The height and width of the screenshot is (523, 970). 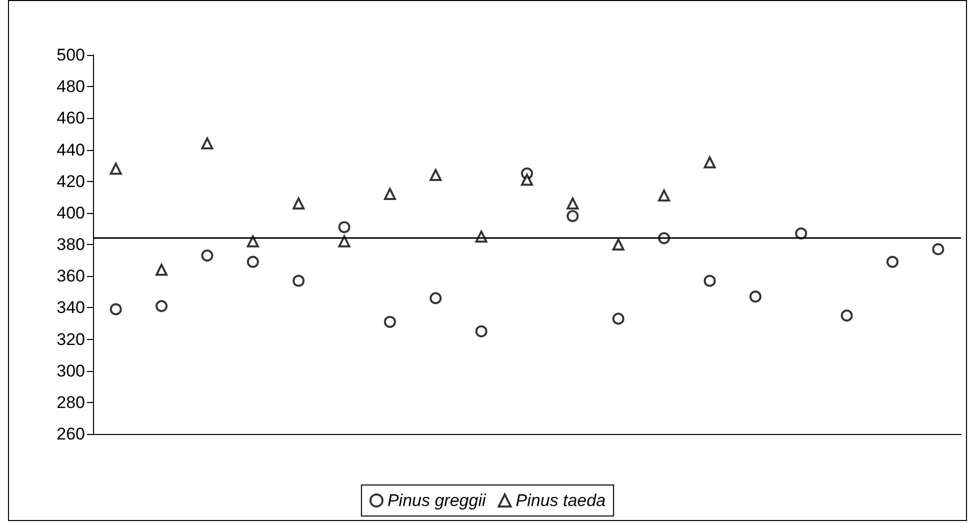 What do you see at coordinates (70, 212) in the screenshot?
I see `y-tick-label: 400` at bounding box center [70, 212].